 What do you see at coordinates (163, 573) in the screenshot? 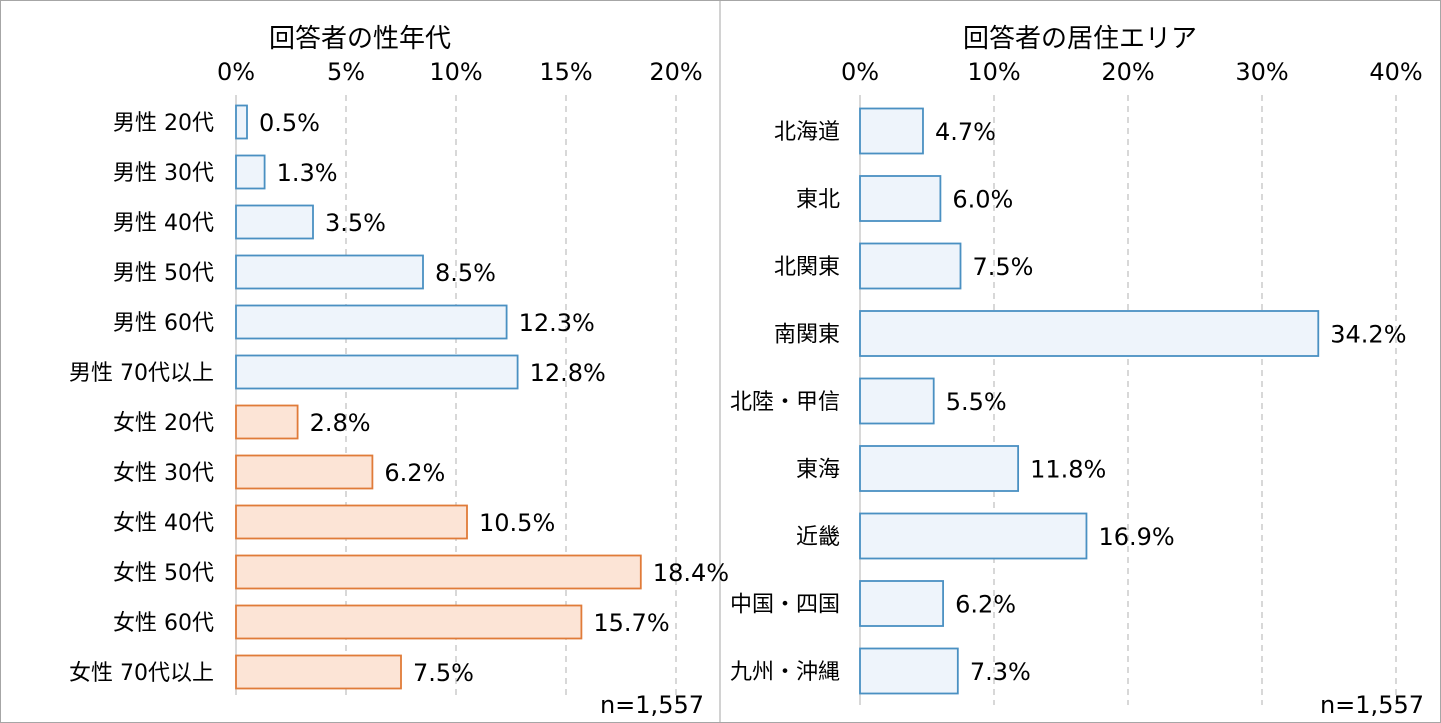
I see `category-label: 女性 50代` at bounding box center [163, 573].